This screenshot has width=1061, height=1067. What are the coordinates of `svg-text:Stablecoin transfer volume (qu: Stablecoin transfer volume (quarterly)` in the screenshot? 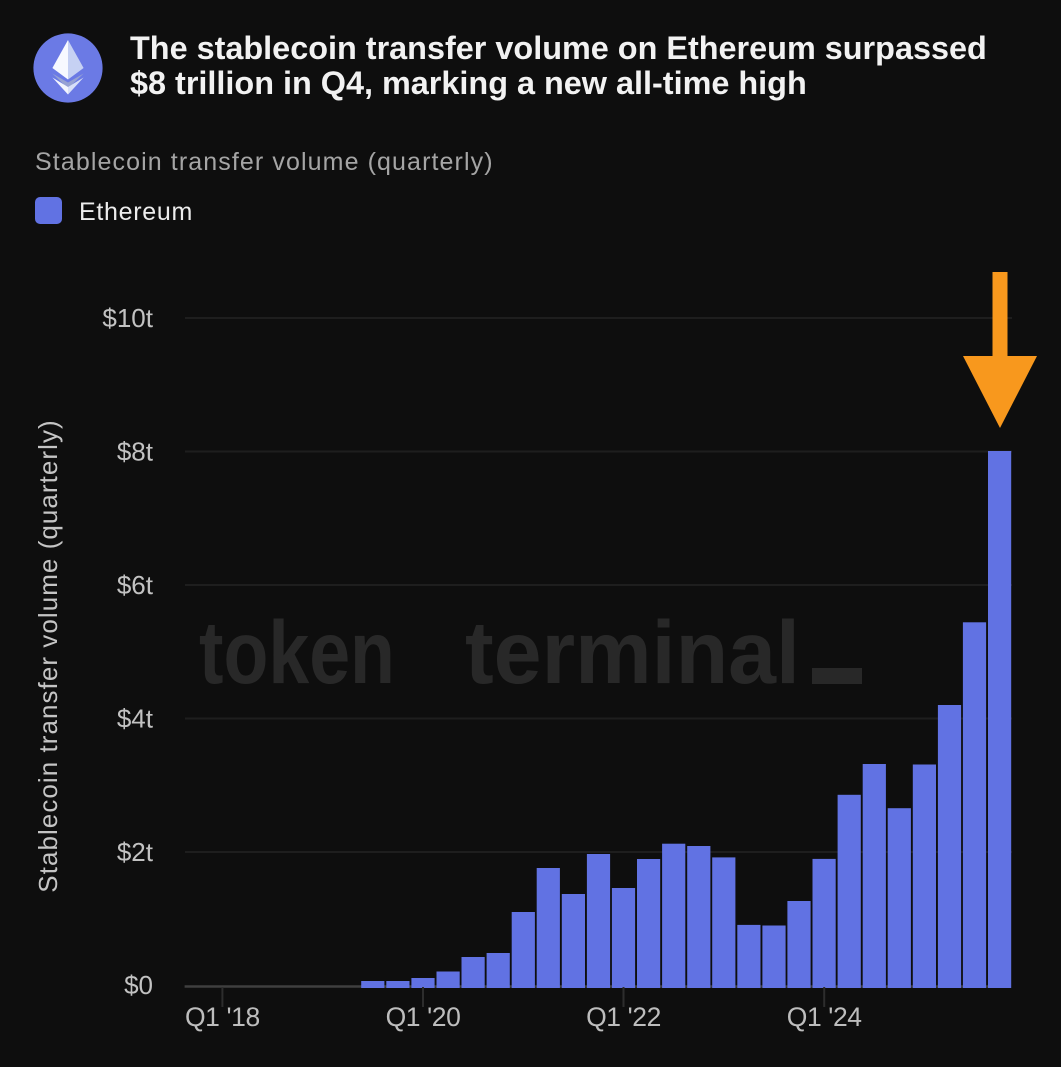 It's located at (48, 655).